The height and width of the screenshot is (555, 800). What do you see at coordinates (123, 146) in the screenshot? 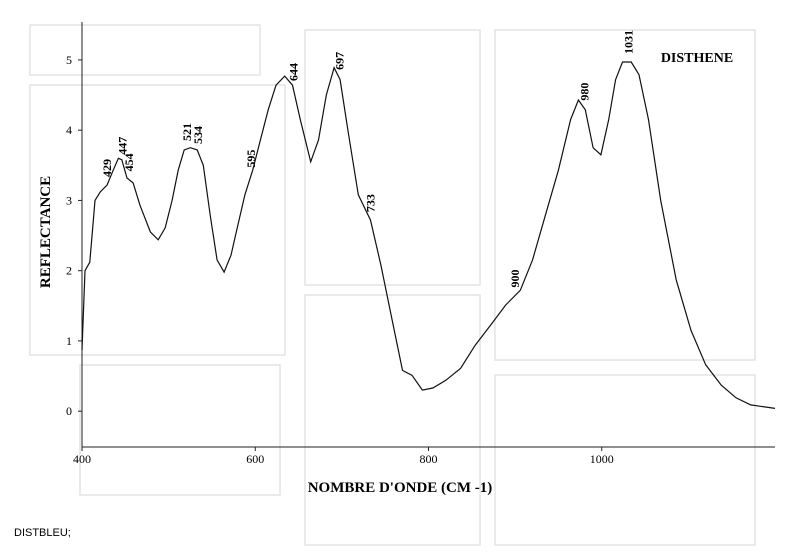
I see `peak-label: 447` at bounding box center [123, 146].